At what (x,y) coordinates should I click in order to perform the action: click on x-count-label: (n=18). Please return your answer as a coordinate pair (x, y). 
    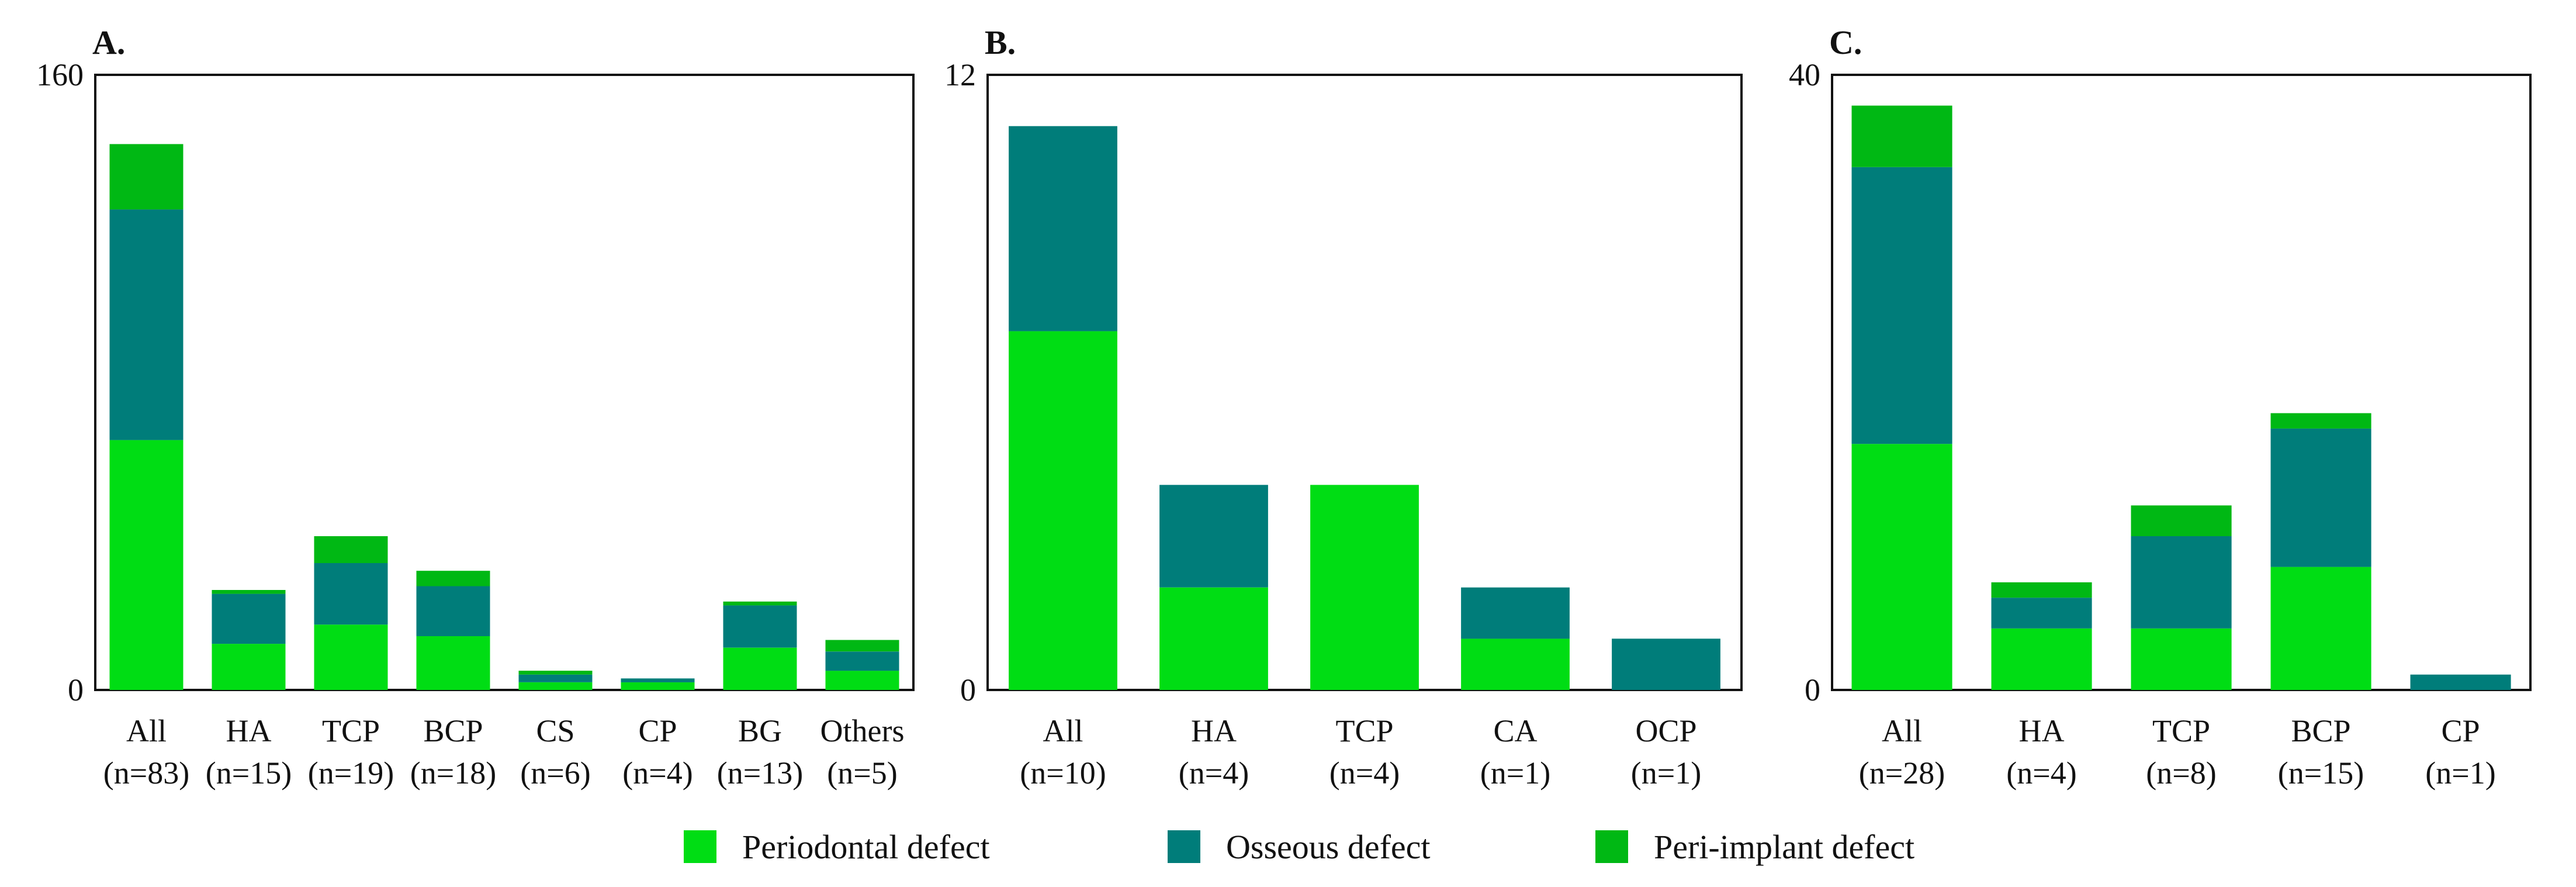
    Looking at the image, I should click on (453, 773).